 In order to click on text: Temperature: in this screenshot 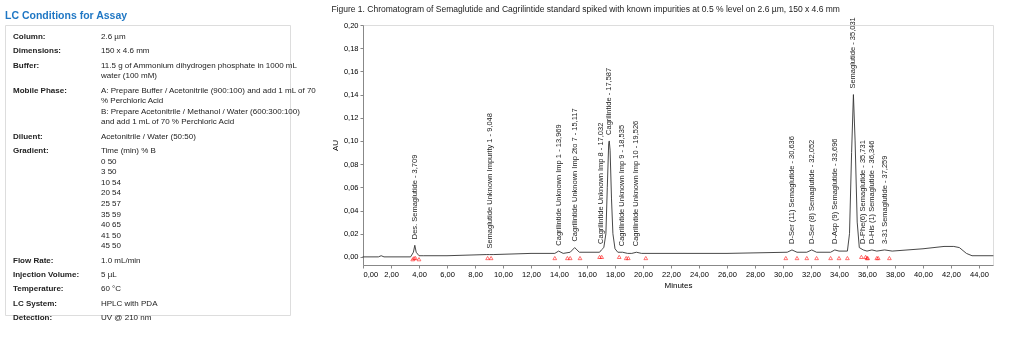, I will do `click(38, 289)`.